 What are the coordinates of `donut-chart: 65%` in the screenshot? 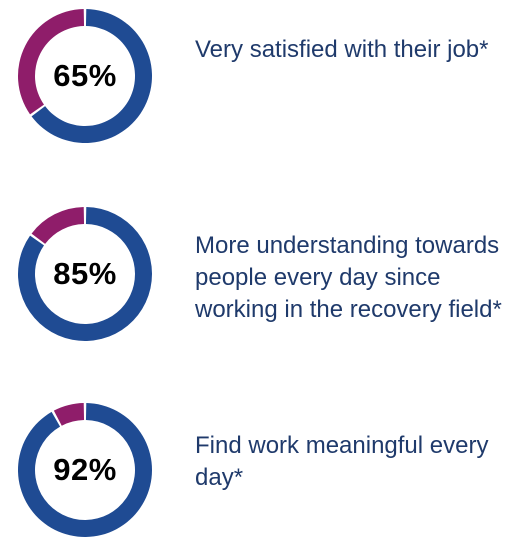 It's located at (85, 76).